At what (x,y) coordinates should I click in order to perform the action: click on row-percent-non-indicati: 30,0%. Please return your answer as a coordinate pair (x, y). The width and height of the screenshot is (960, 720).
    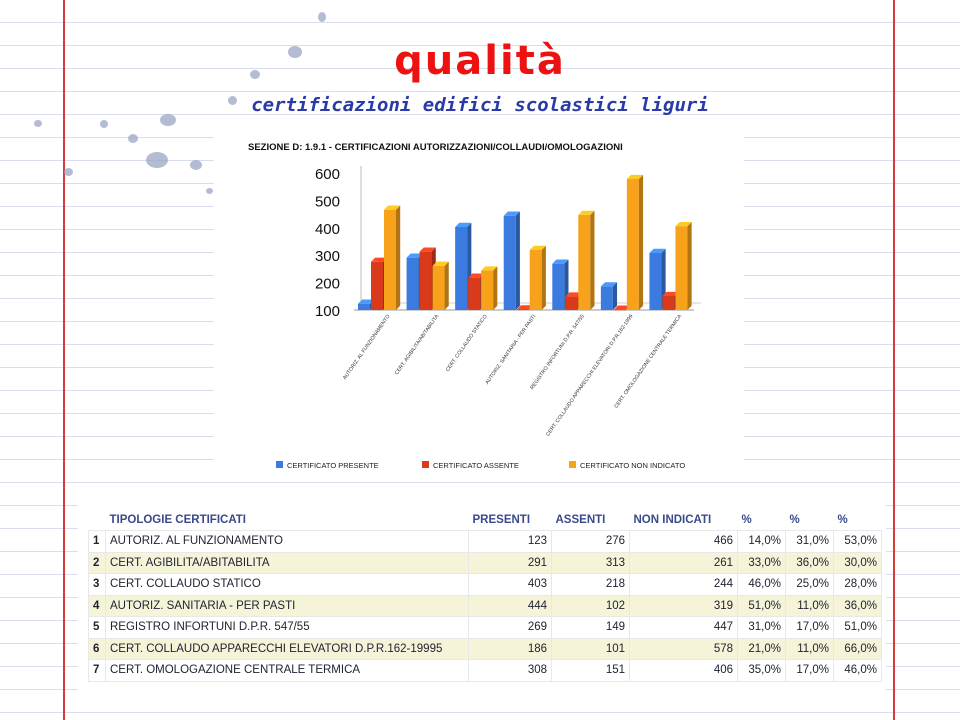
    Looking at the image, I should click on (857, 562).